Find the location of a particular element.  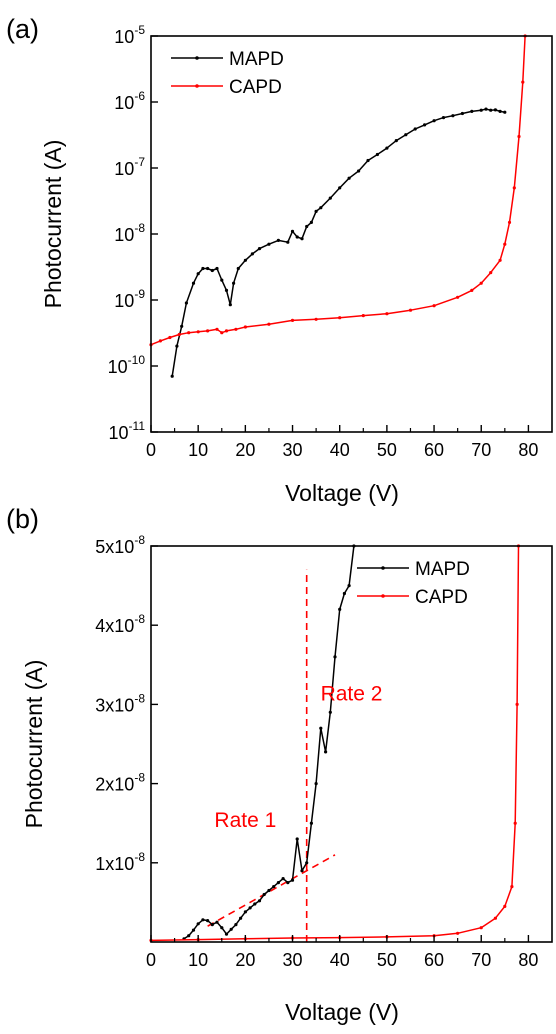

x-axis-label-a: Voltage (V) is located at coordinates (342, 493).